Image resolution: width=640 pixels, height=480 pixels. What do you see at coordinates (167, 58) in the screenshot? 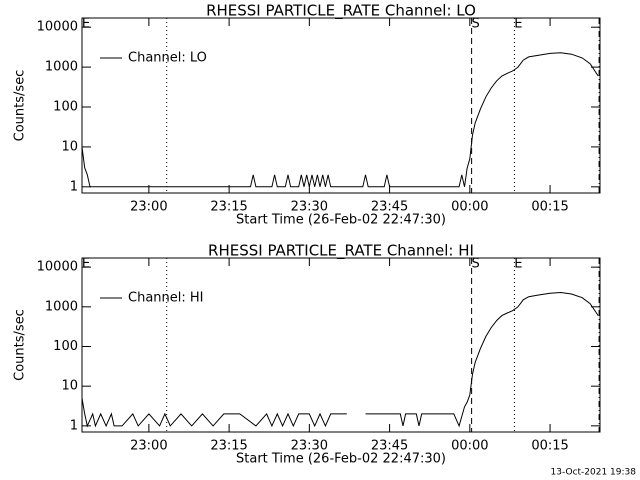
I see `legend-label: Channel: LO` at bounding box center [167, 58].